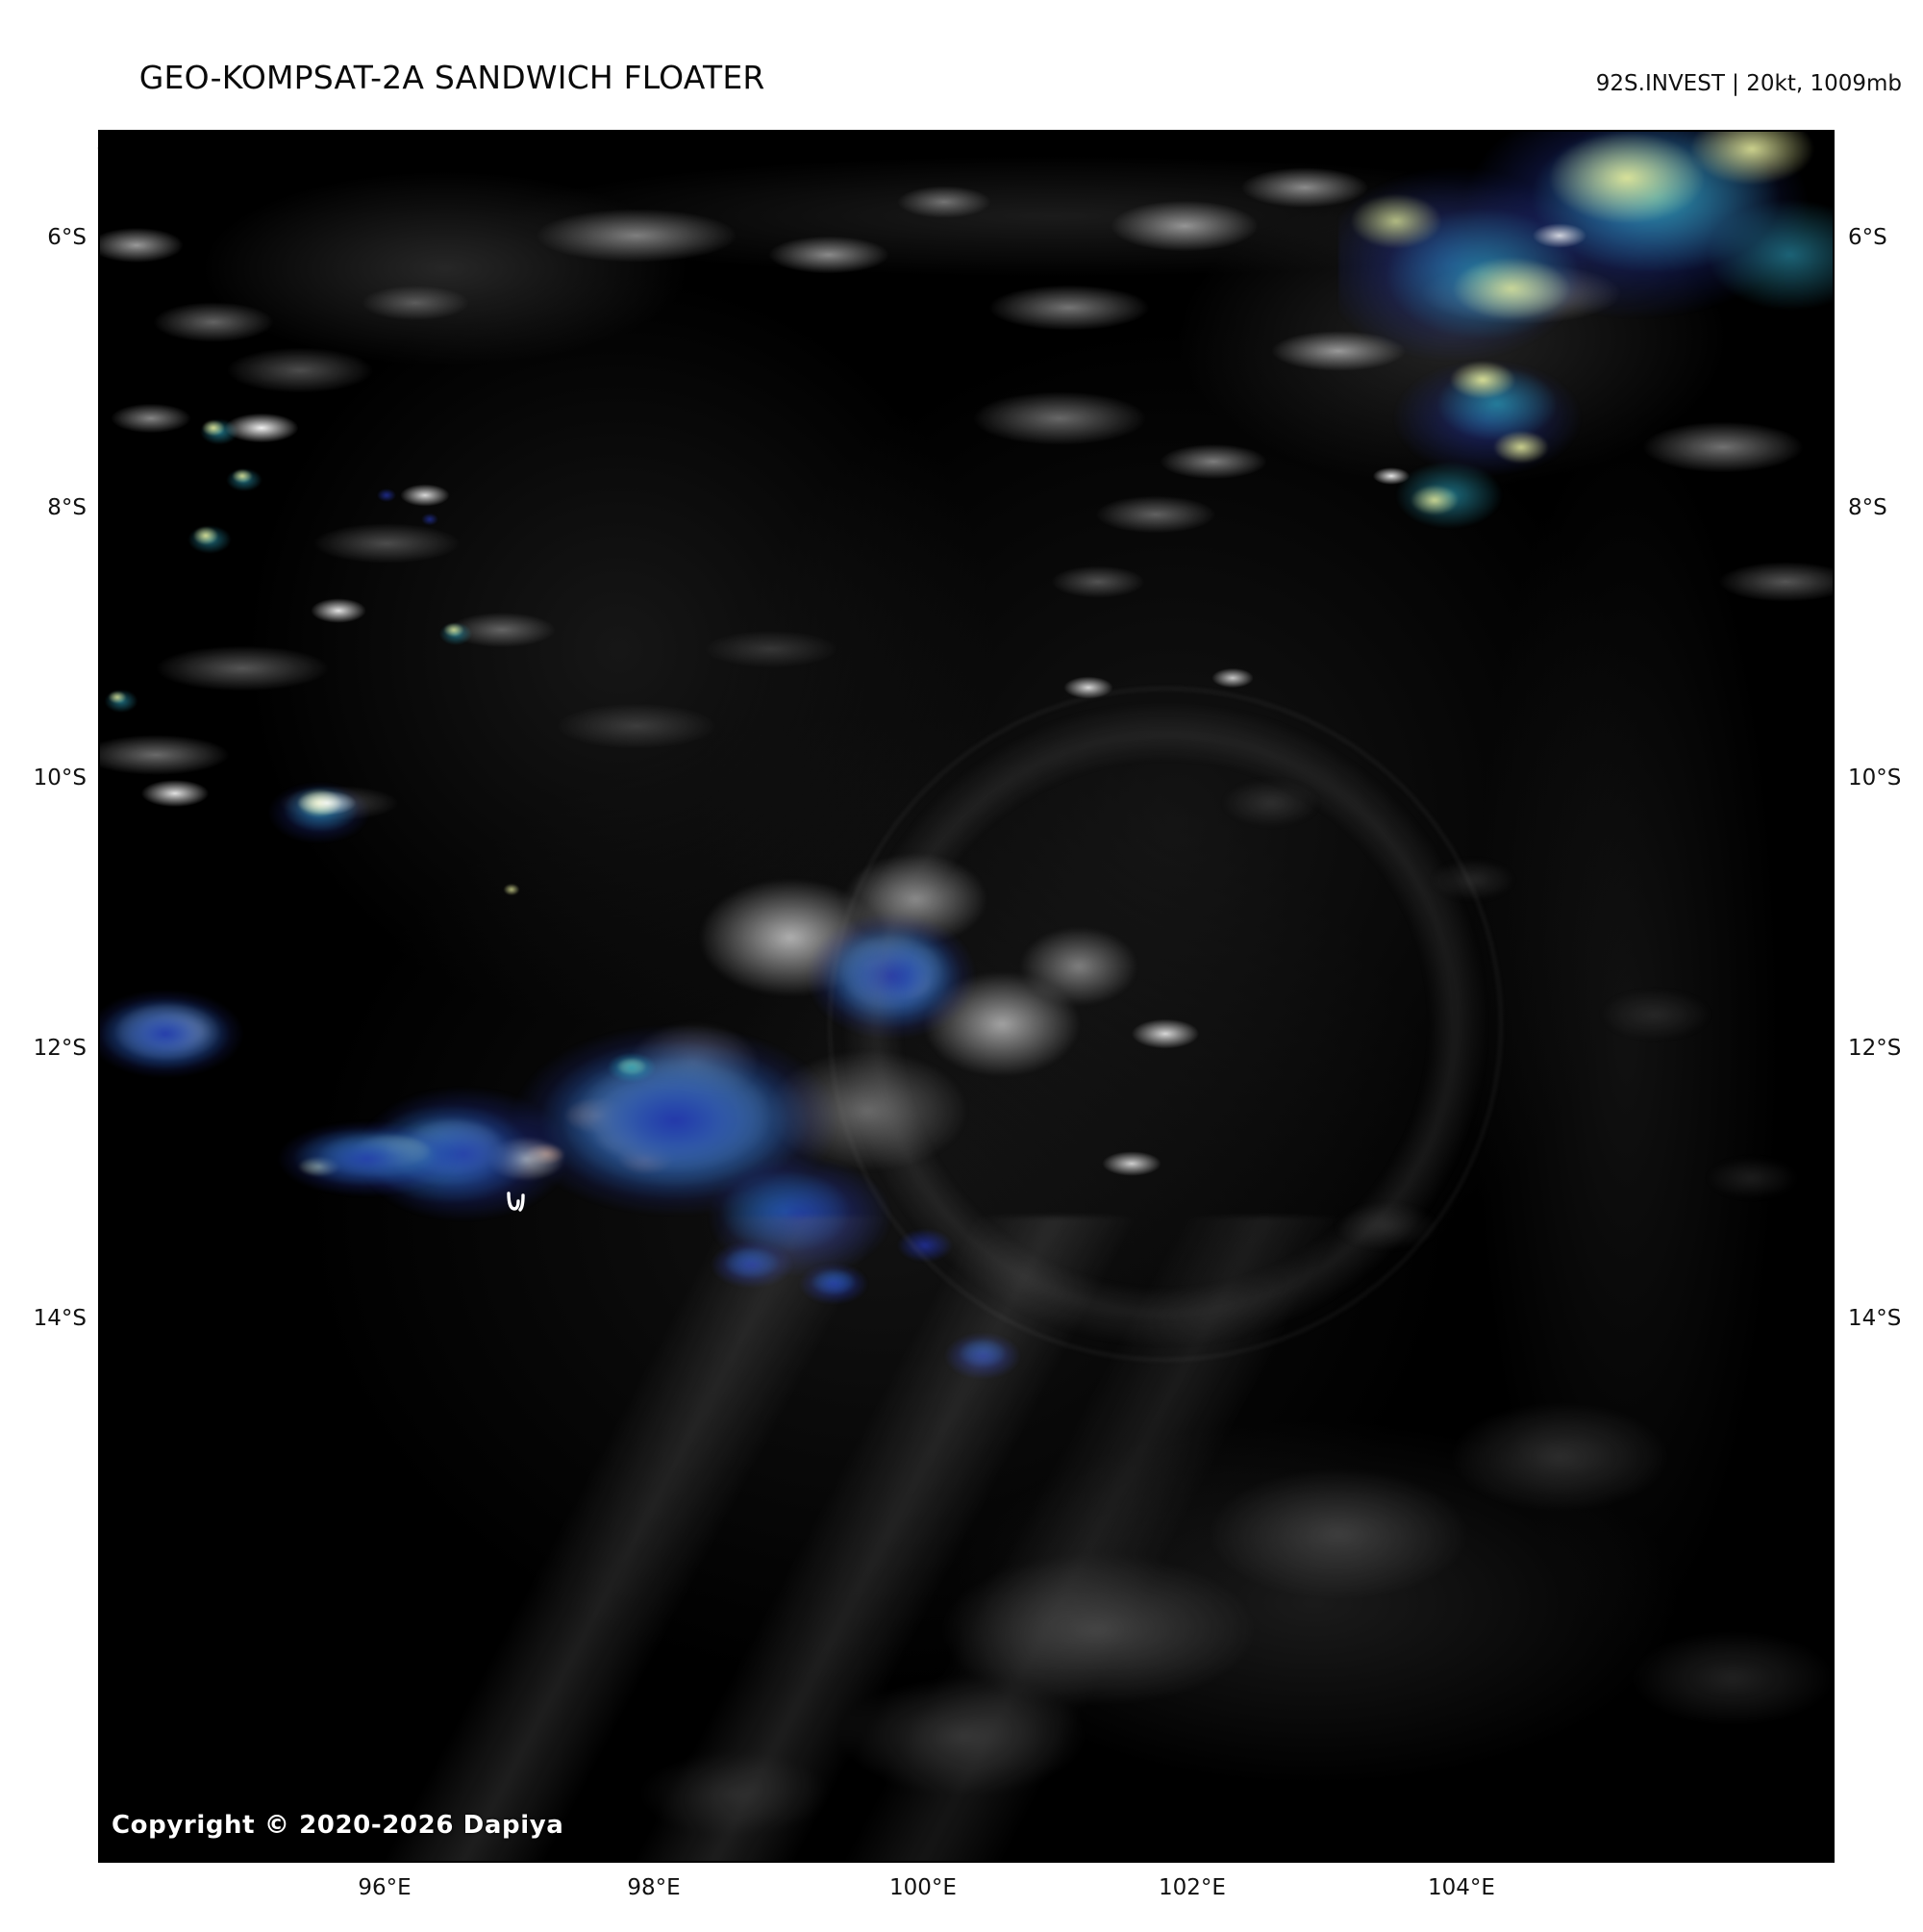 This screenshot has width=1923, height=1932. Describe the element at coordinates (60, 1048) in the screenshot. I see `y-axis-label-left-3: 12°S` at that location.